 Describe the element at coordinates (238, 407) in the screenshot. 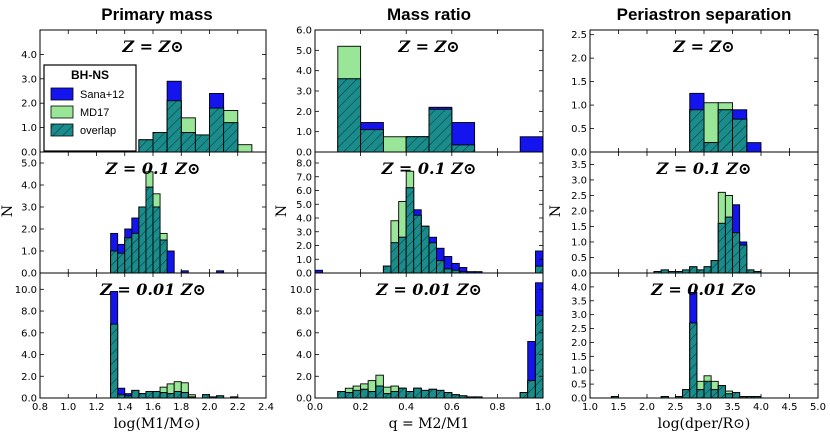

I see `x-tick-label: 2.2` at that location.